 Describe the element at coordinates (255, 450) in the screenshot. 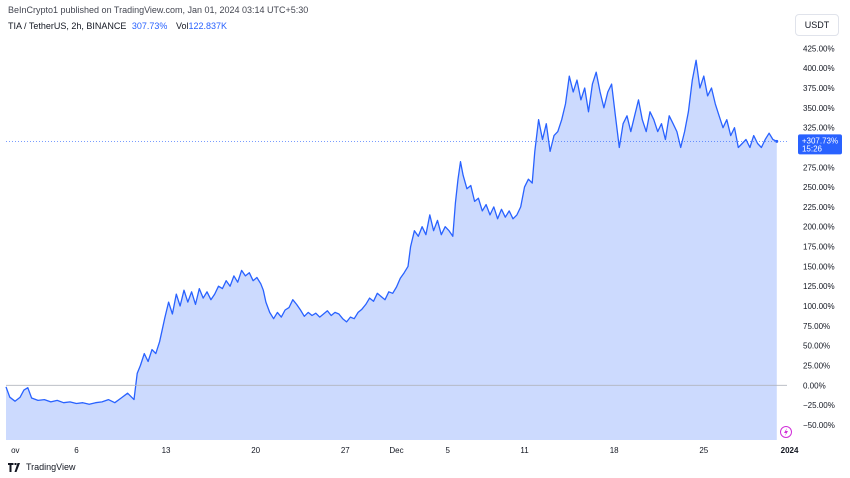

I see `x-tick-label: 20` at that location.